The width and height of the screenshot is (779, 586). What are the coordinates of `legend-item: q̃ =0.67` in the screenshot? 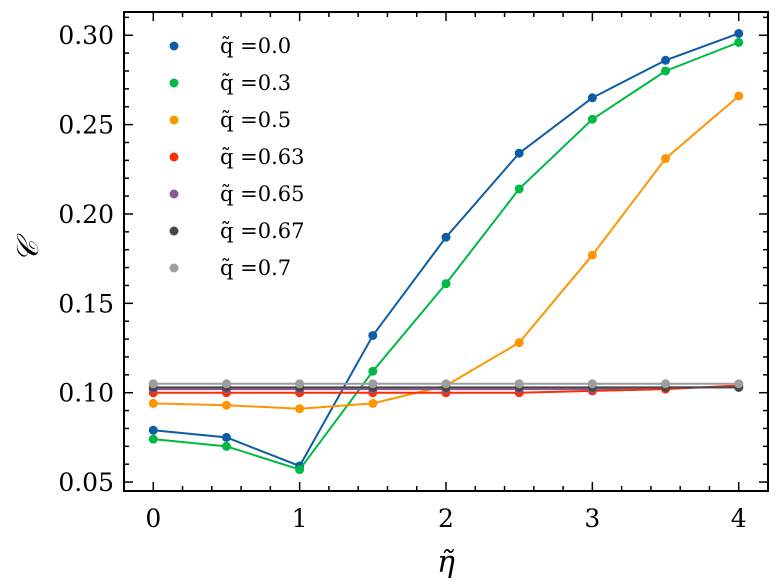 It's located at (236, 231).